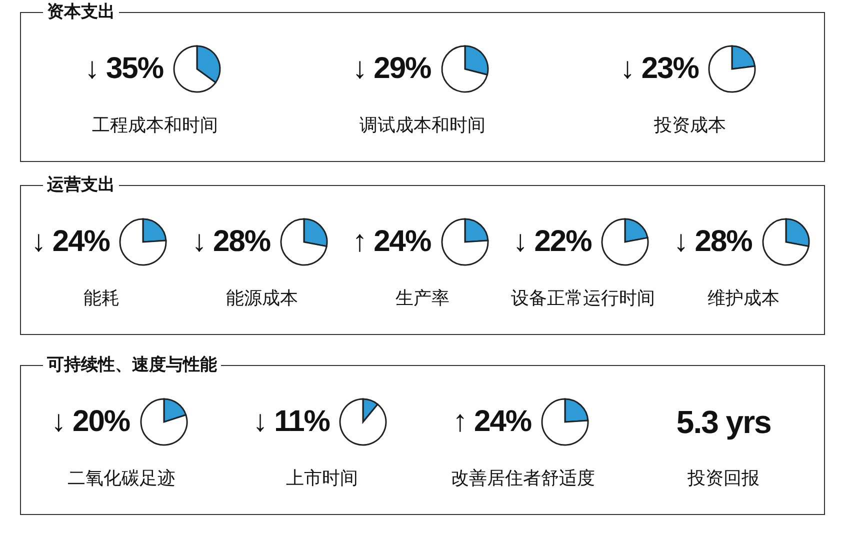 The image size is (865, 539). What do you see at coordinates (723, 422) in the screenshot?
I see `text: 5.3 yrs` at bounding box center [723, 422].